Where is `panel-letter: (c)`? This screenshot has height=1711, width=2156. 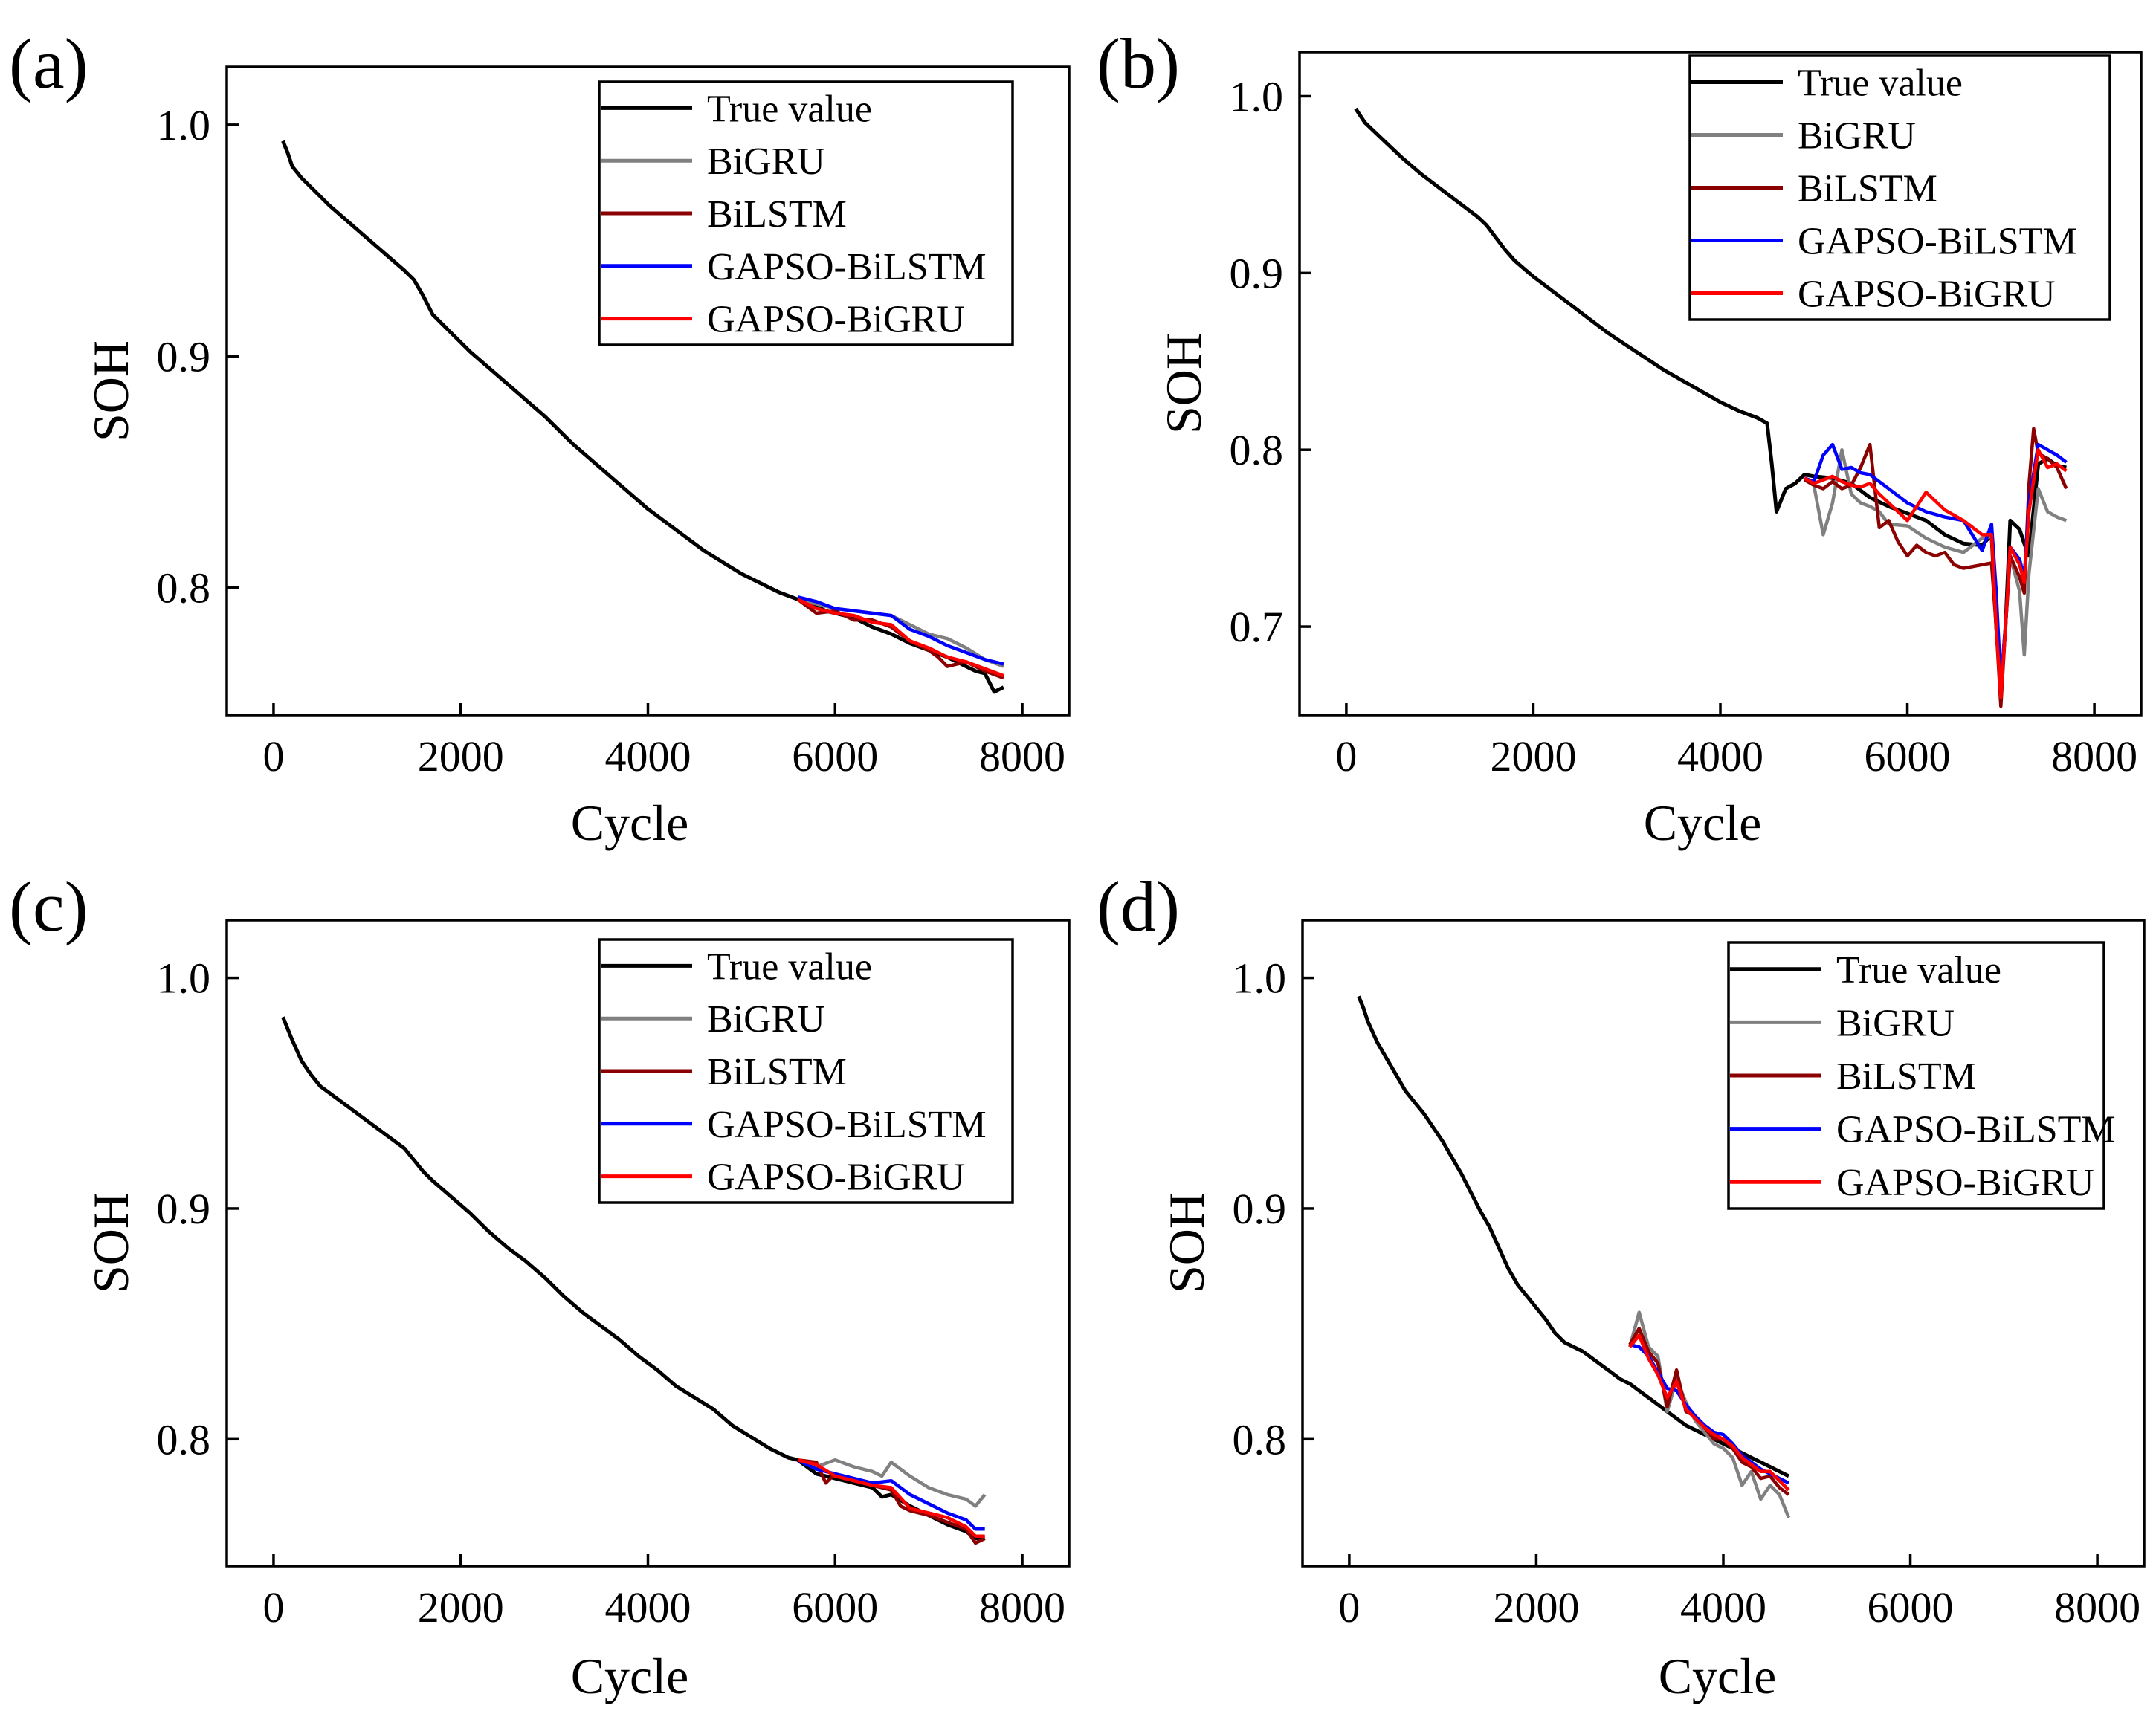
panel-letter: (c) is located at coordinates (48, 906).